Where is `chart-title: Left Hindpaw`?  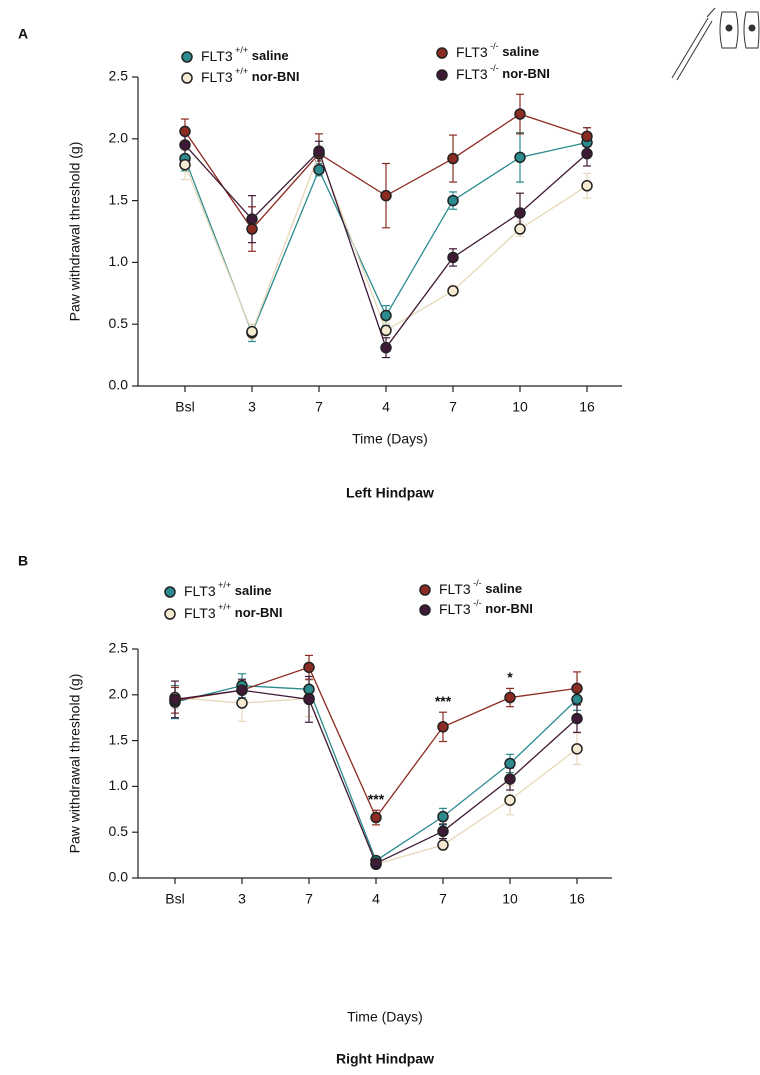
chart-title: Left Hindpaw is located at coordinates (390, 493).